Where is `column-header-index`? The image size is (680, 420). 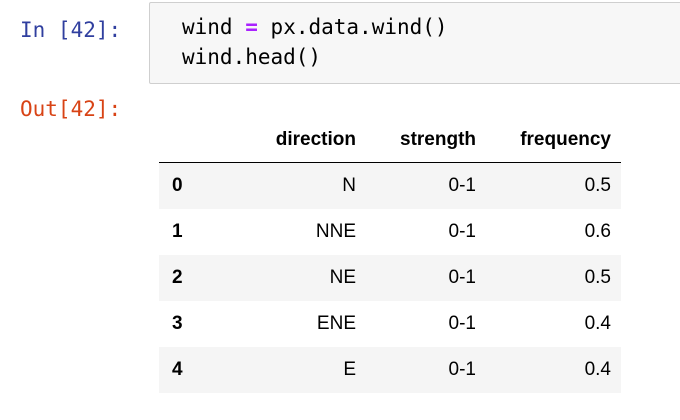
column-header-index is located at coordinates (184, 140).